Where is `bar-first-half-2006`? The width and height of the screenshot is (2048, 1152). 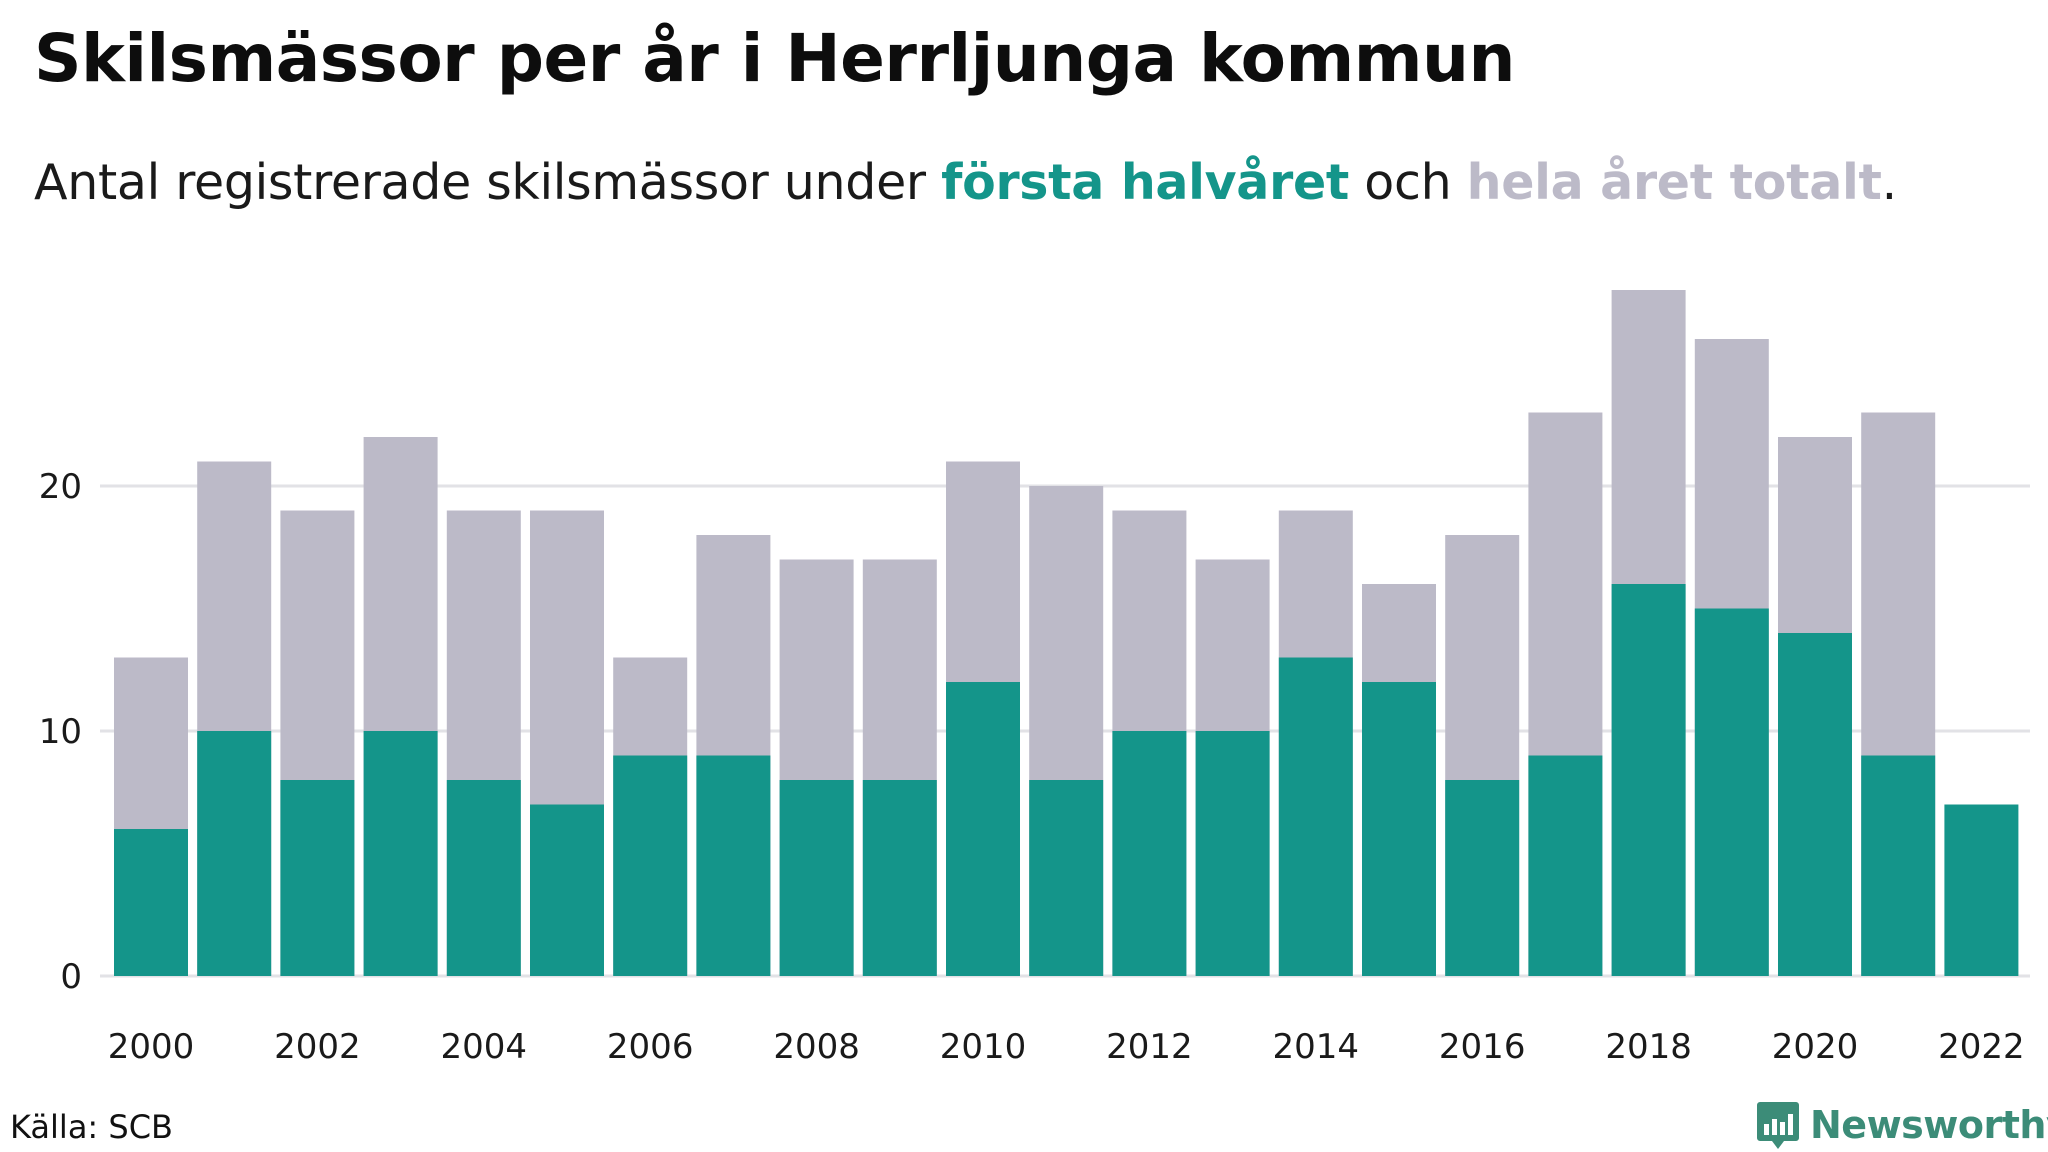 bar-first-half-2006 is located at coordinates (650, 865).